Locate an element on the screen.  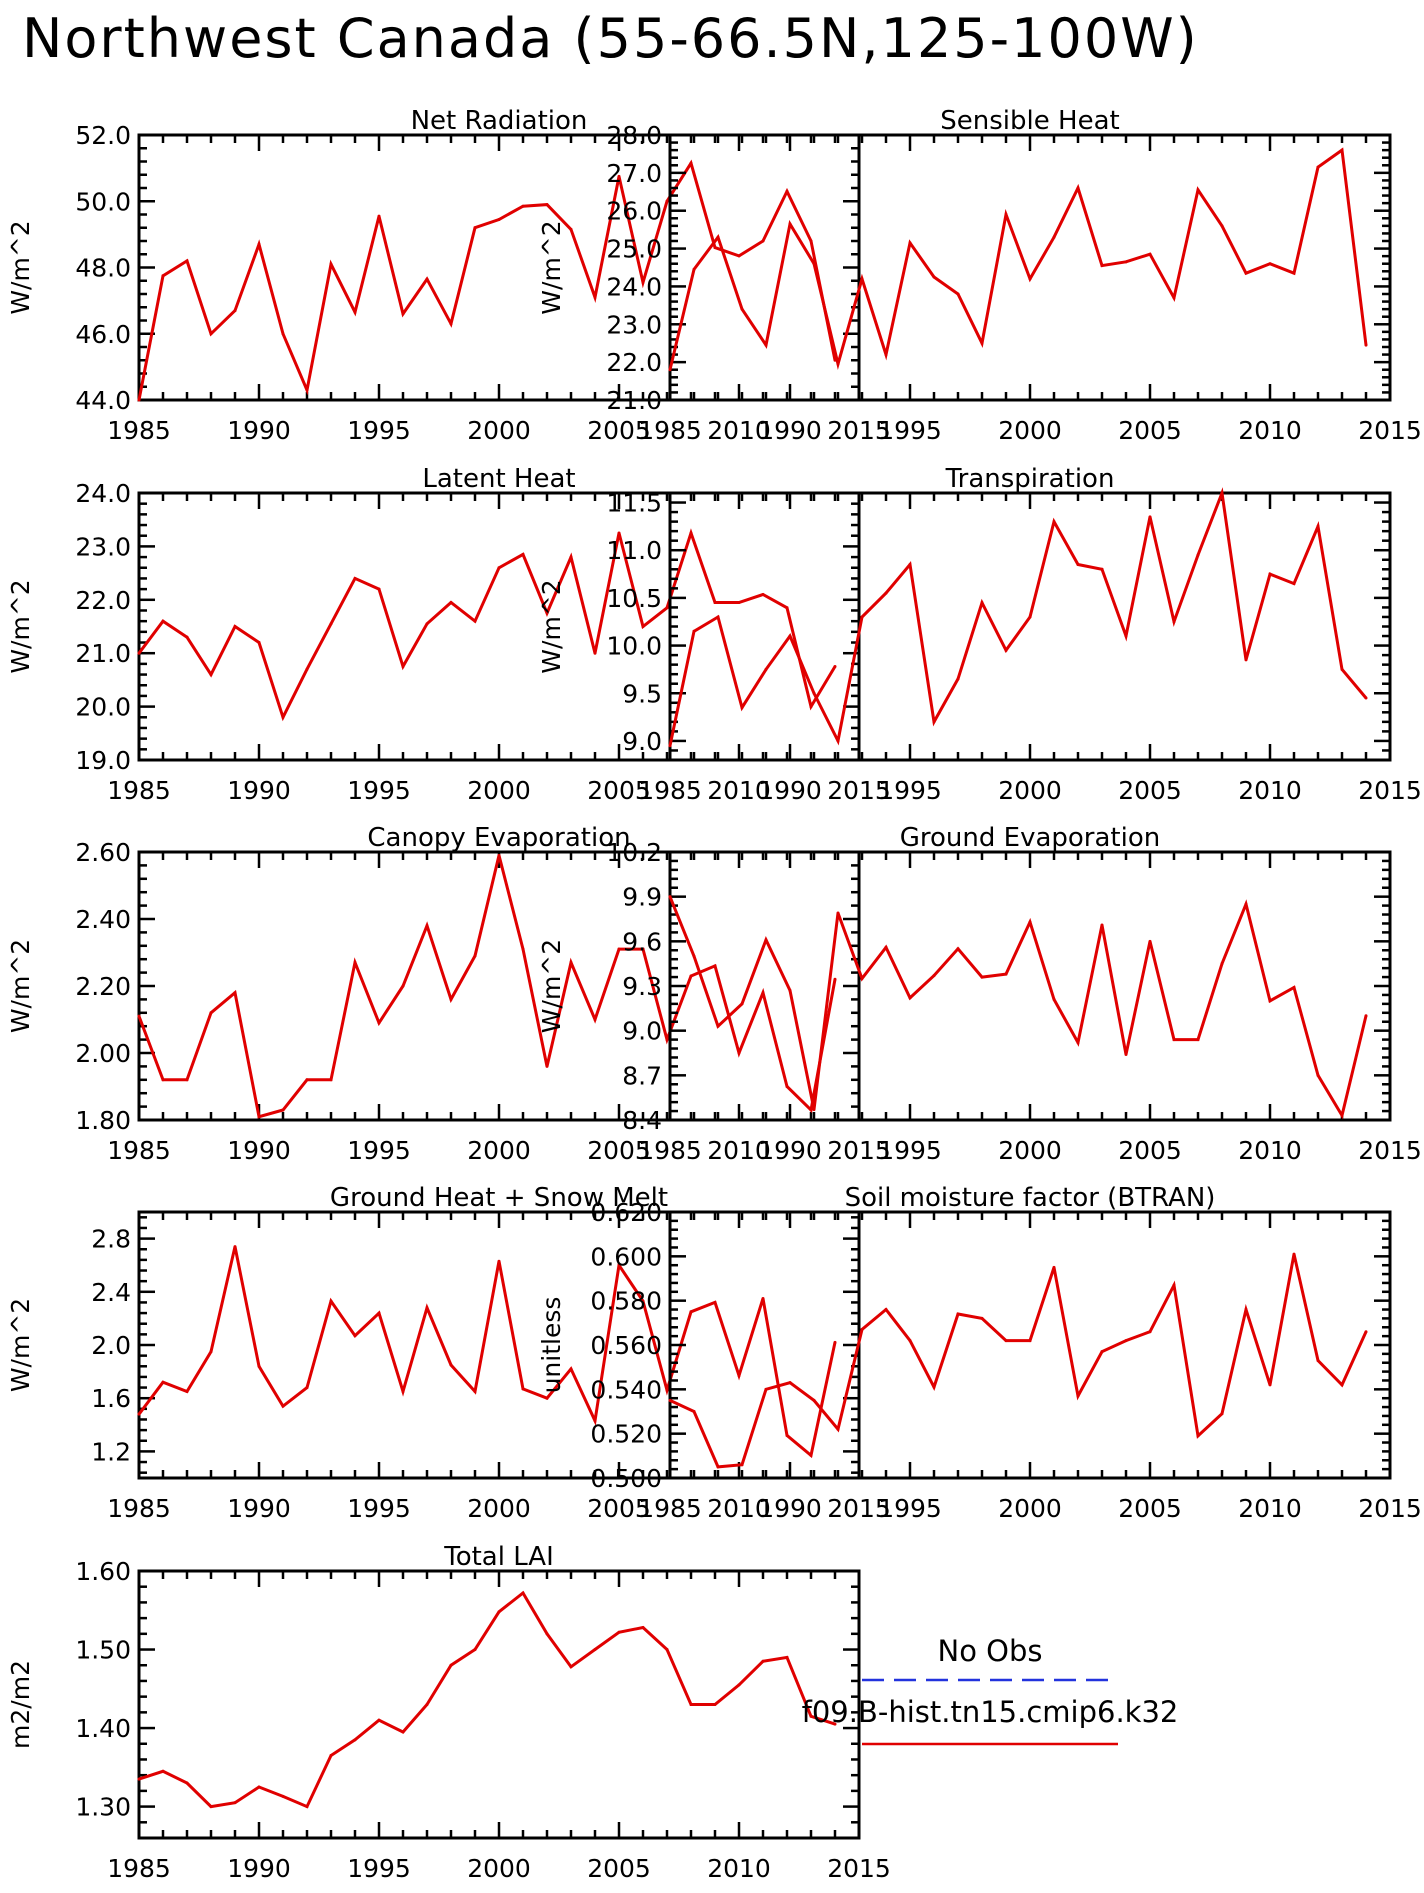
legend: No Obs f09.B-hist.tn15.cmip6.k32 is located at coordinates (990, 1690).